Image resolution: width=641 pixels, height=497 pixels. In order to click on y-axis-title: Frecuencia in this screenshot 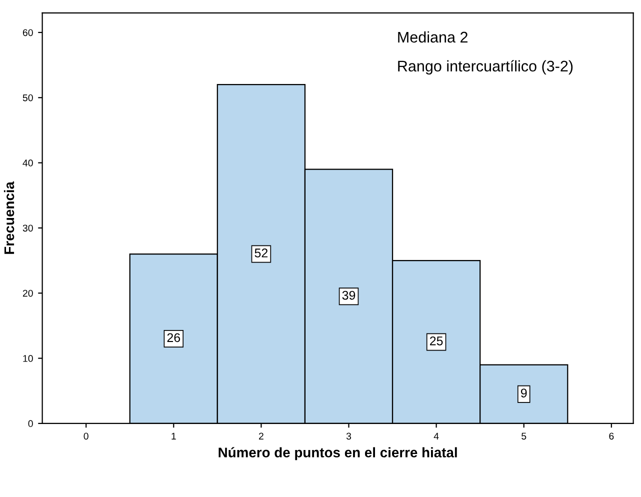, I will do `click(9, 217)`.